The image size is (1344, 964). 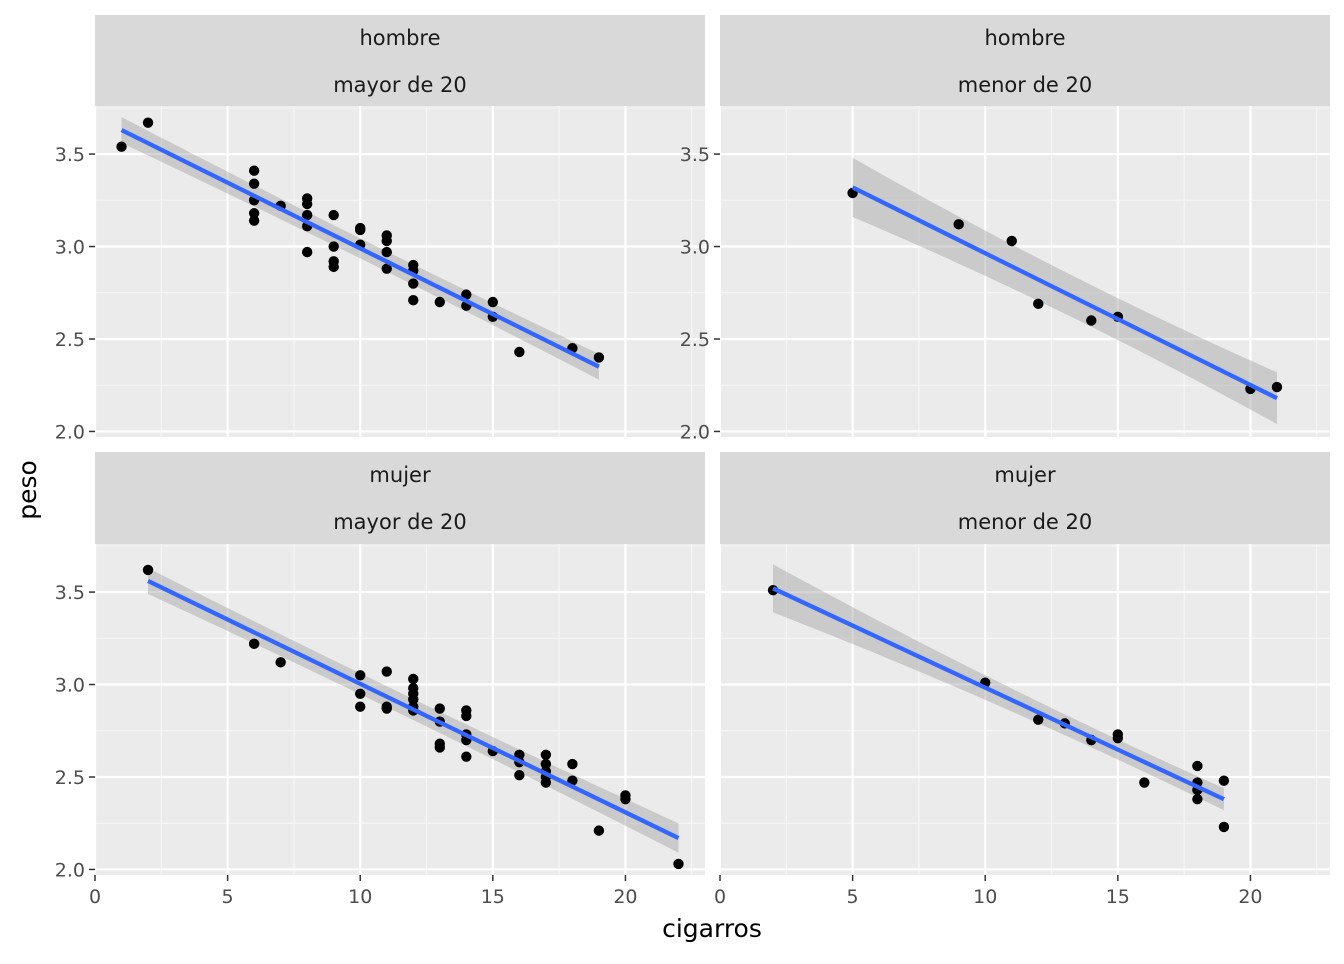 What do you see at coordinates (27, 490) in the screenshot?
I see `y-axis-title: peso` at bounding box center [27, 490].